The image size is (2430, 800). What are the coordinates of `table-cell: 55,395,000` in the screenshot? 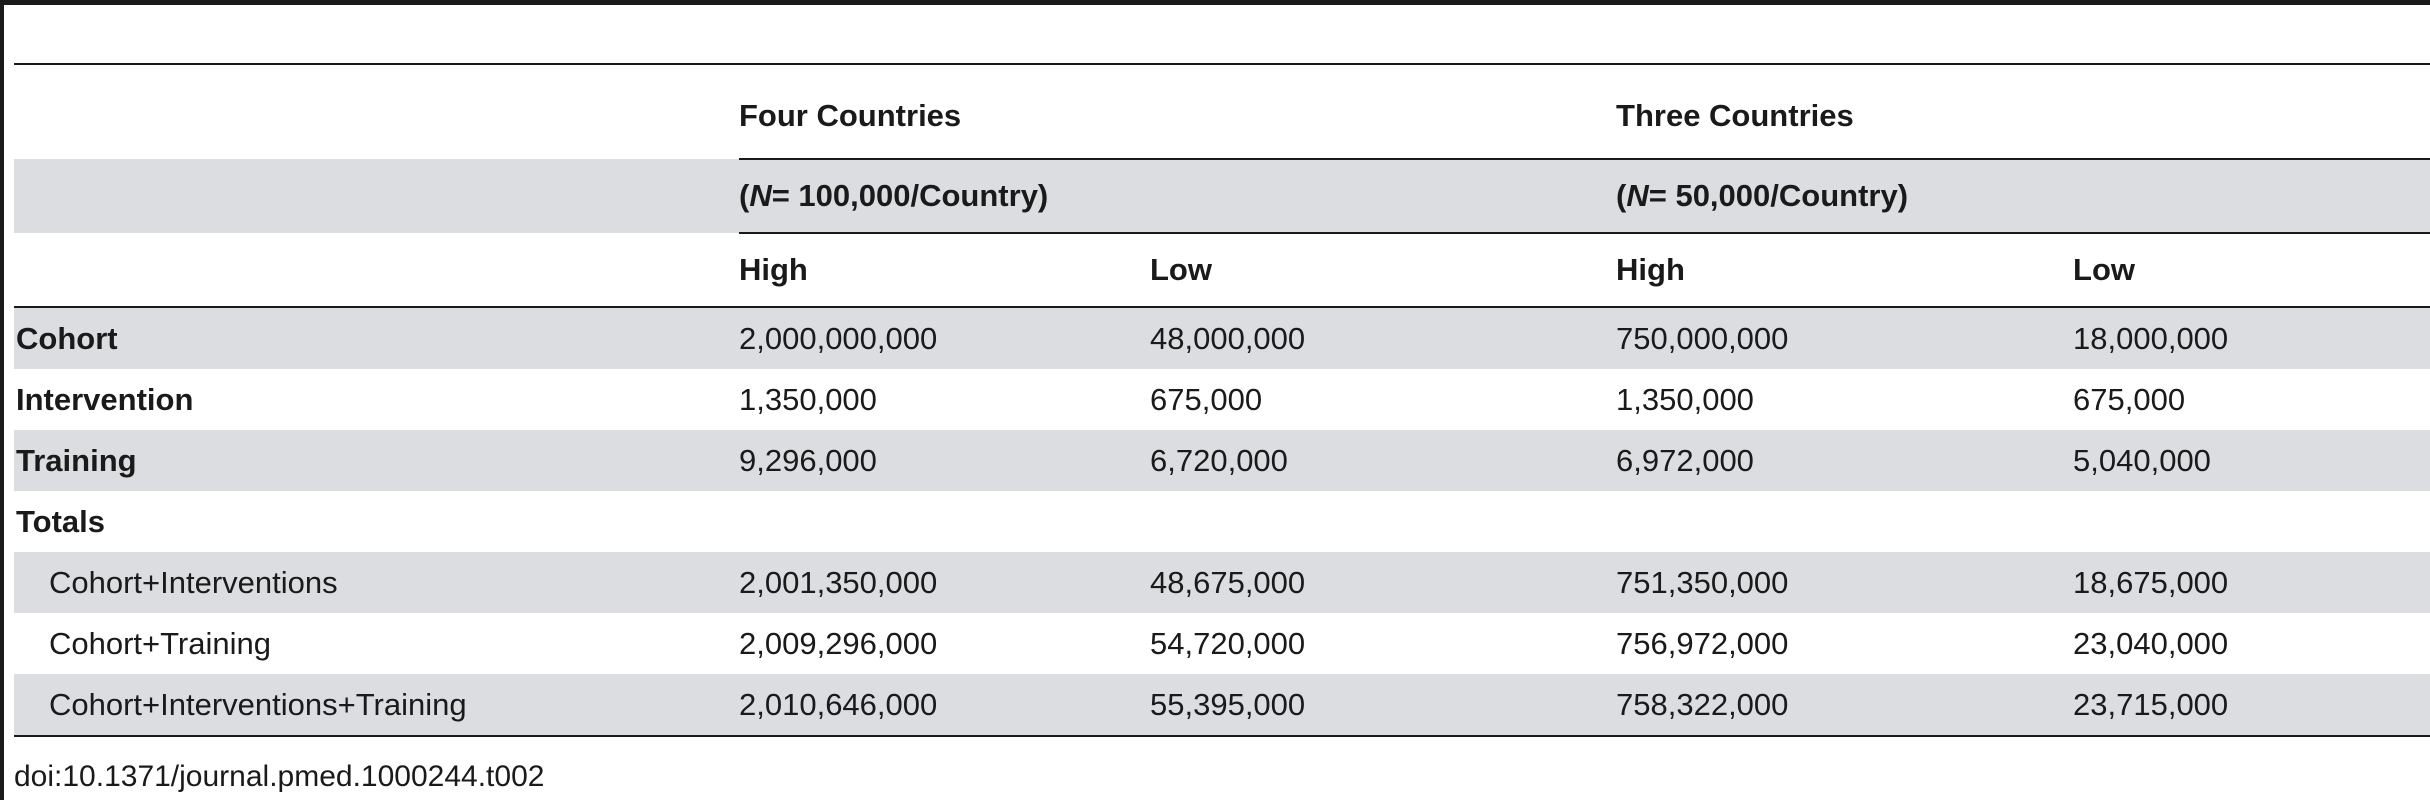 It's located at (1383, 705).